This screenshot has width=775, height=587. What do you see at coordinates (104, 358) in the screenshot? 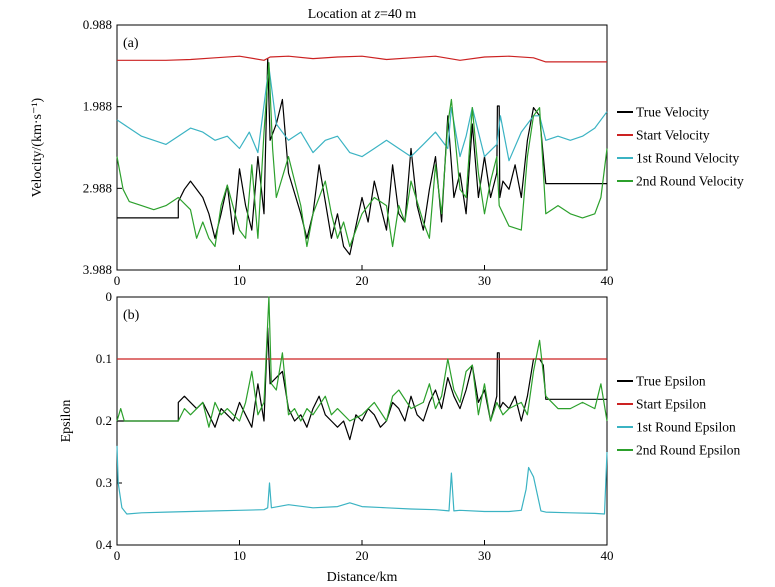
I see `epsilon-y-tick-label: 0.1` at bounding box center [104, 358].